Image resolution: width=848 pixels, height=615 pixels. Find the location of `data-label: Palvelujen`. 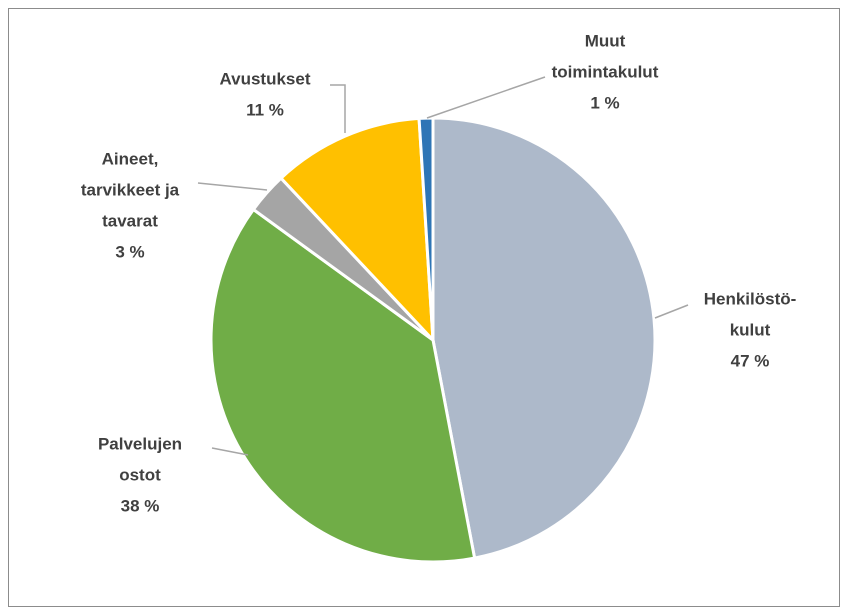

data-label: Palvelujen is located at coordinates (140, 443).